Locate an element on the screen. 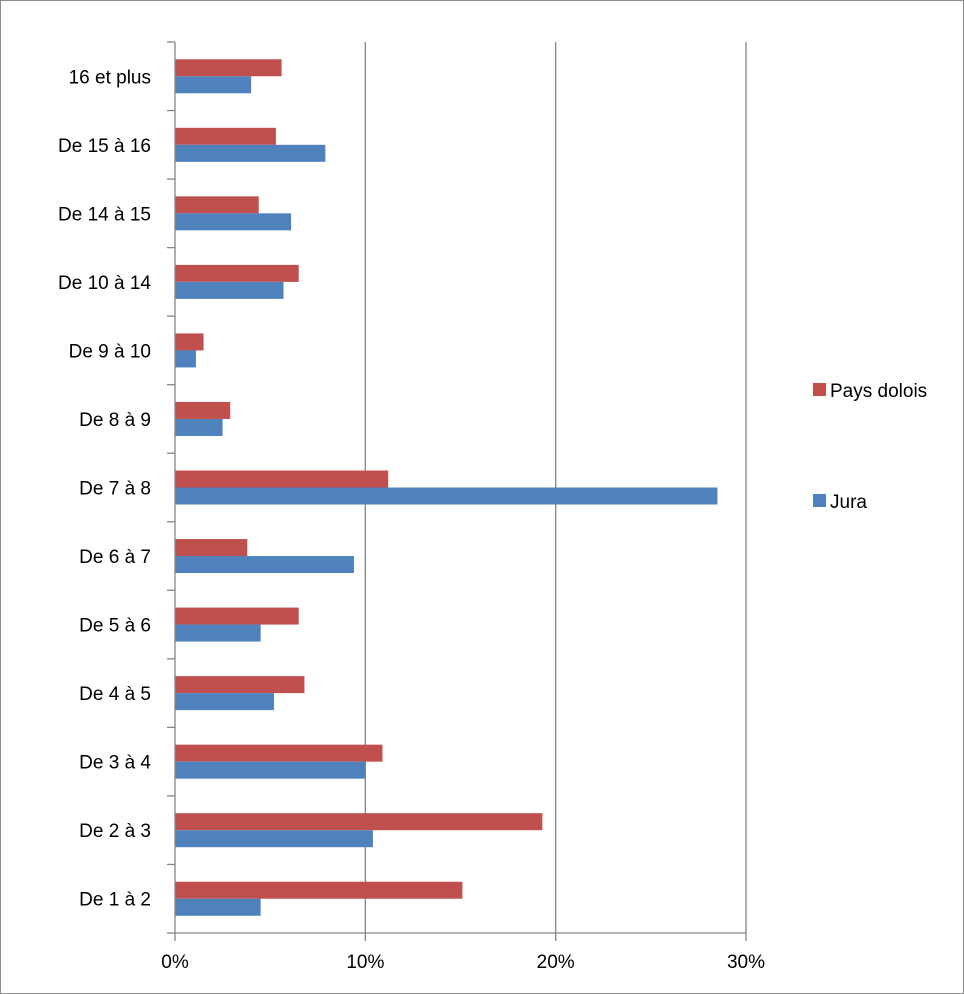 The image size is (964, 994). category-label: De 5 à 6 is located at coordinates (115, 626).